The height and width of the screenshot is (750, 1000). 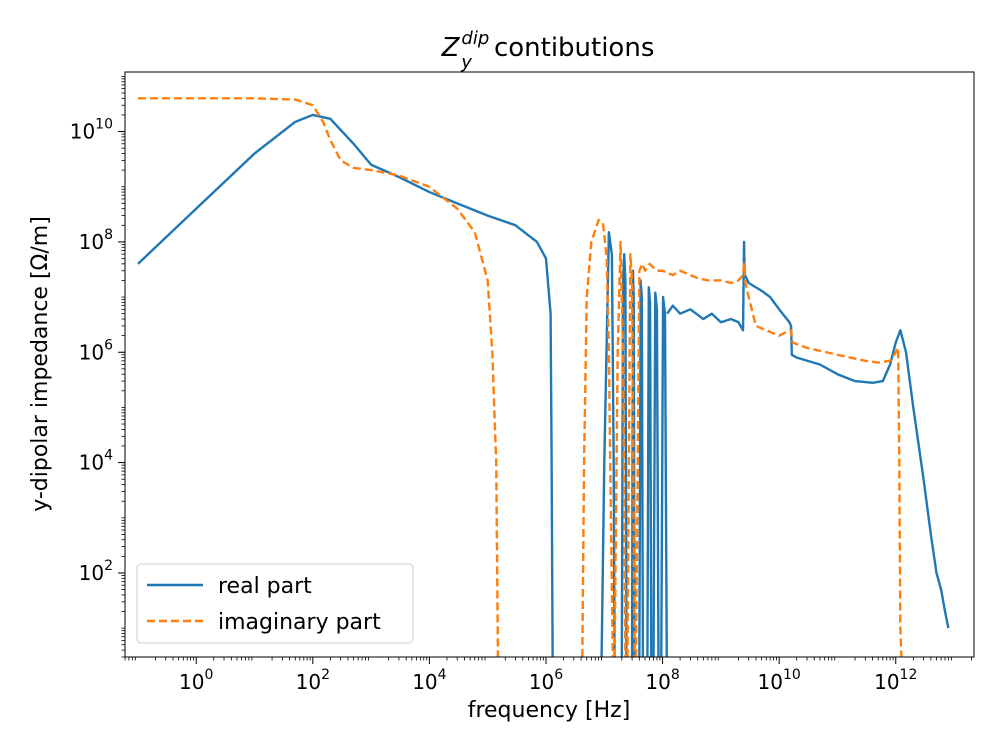 What do you see at coordinates (429, 680) in the screenshot?
I see `x-tick-label: 10⁴` at bounding box center [429, 680].